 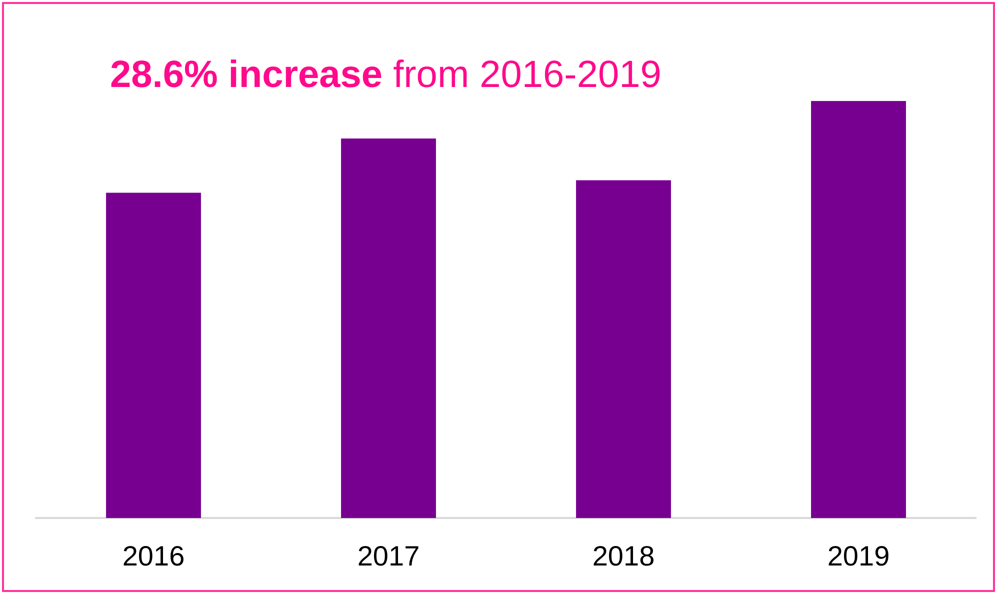 I want to click on x-tick-label: 2017, so click(x=388, y=556).